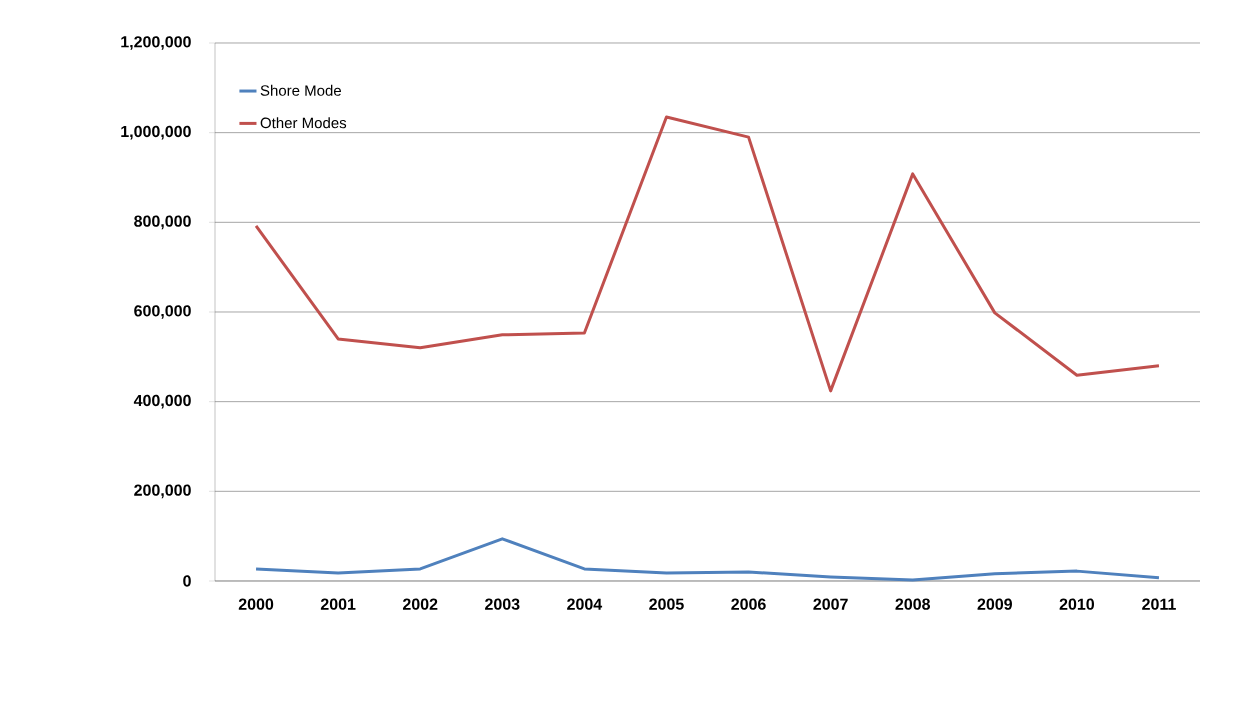  I want to click on x-tick-label: 2006, so click(748, 604).